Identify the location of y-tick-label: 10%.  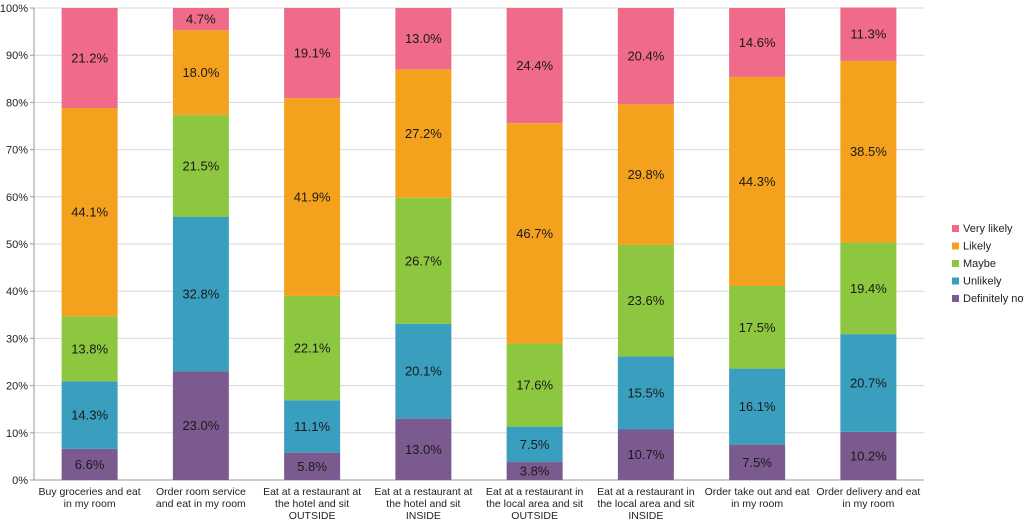
(17, 434).